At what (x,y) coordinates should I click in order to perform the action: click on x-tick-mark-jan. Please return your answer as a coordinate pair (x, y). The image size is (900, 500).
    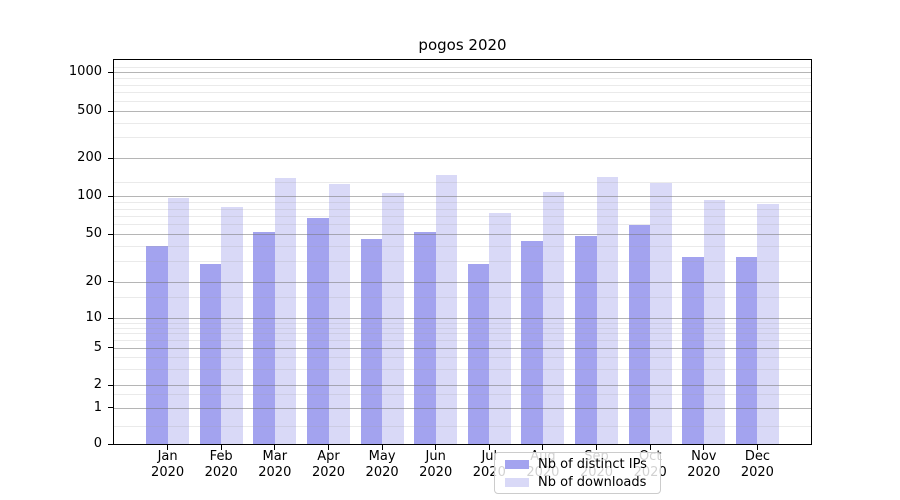
    Looking at the image, I should click on (168, 447).